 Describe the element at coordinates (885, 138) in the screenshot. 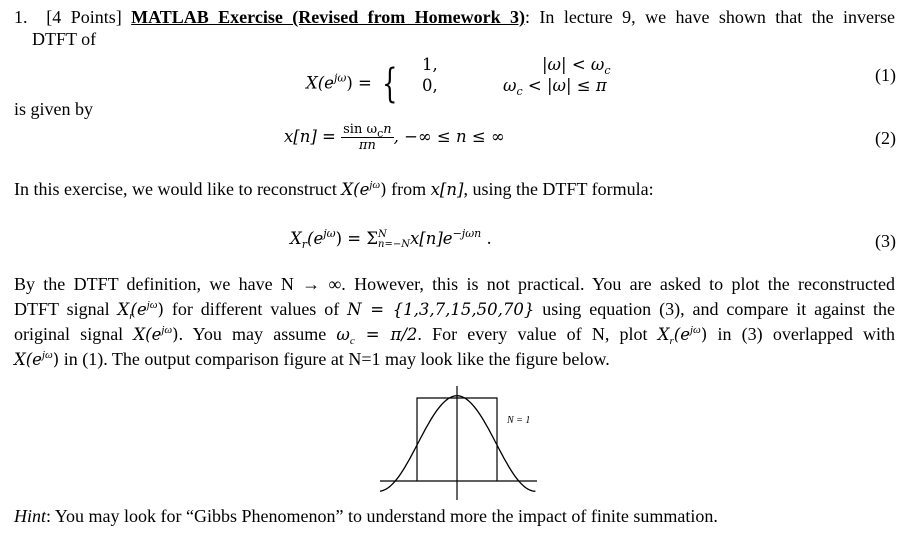

I see `equation-2-number: (2)` at that location.